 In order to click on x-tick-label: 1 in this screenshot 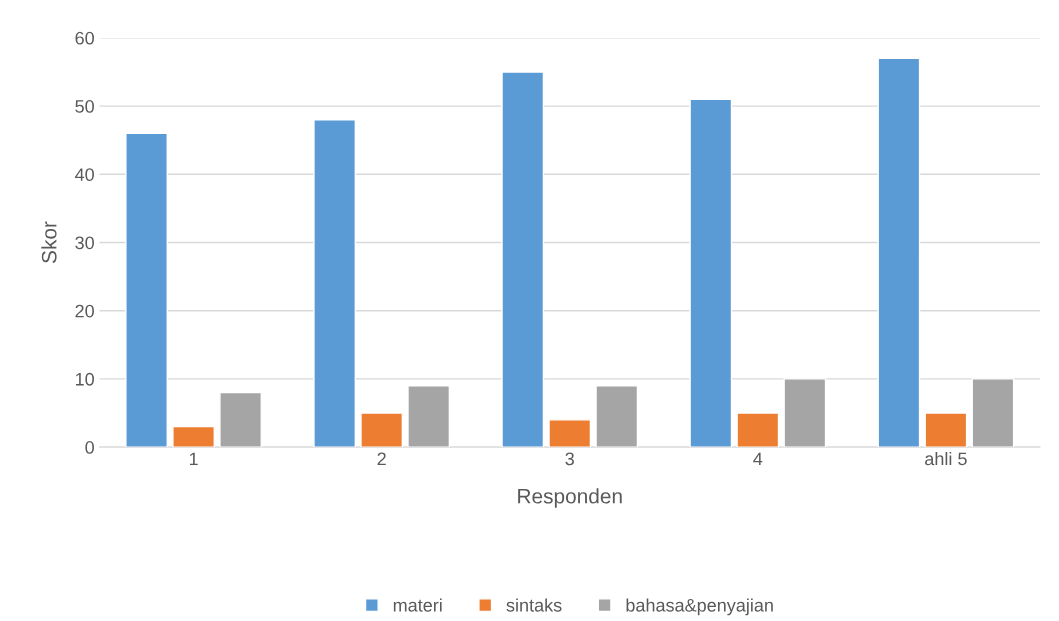, I will do `click(193, 459)`.